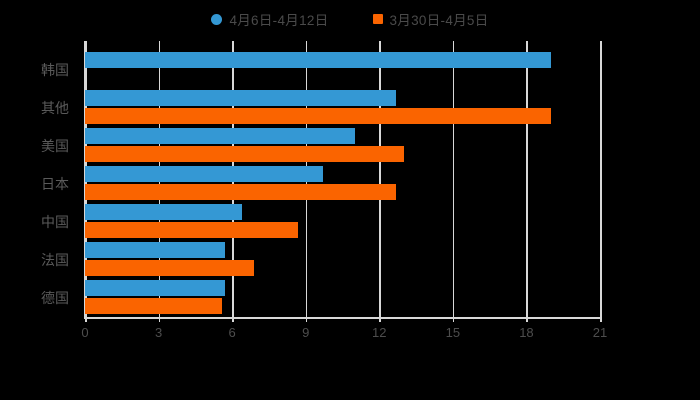 The image size is (700, 400). Describe the element at coordinates (320, 222) in the screenshot. I see `bar-row: 中国` at that location.